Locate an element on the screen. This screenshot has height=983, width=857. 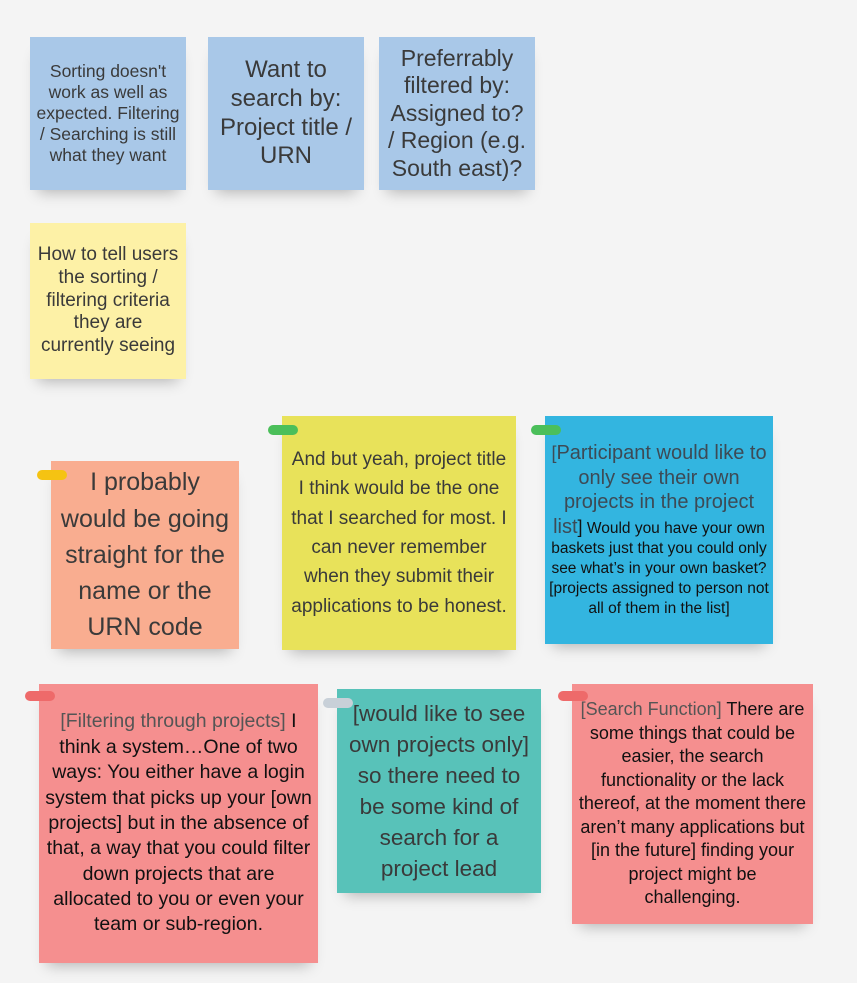
note-heading: would like to see own projects only] is located at coordinates (439, 728).